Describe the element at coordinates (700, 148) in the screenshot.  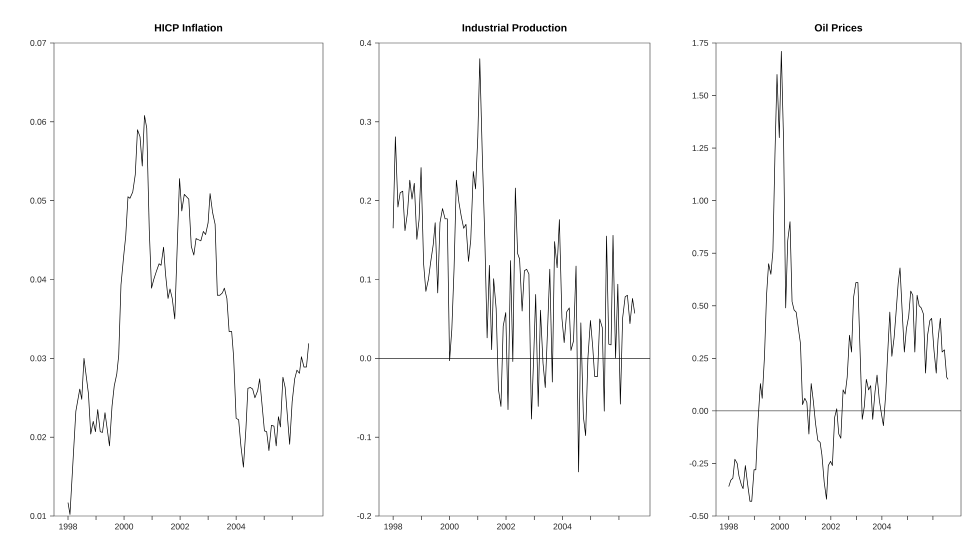
I see `y-tick-label: 1.25` at that location.